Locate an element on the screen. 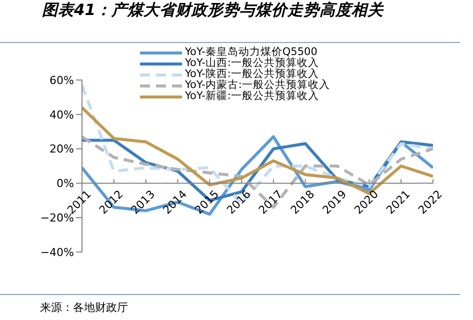 The height and width of the screenshot is (320, 473). y-tick-label: 40% is located at coordinates (62, 115).